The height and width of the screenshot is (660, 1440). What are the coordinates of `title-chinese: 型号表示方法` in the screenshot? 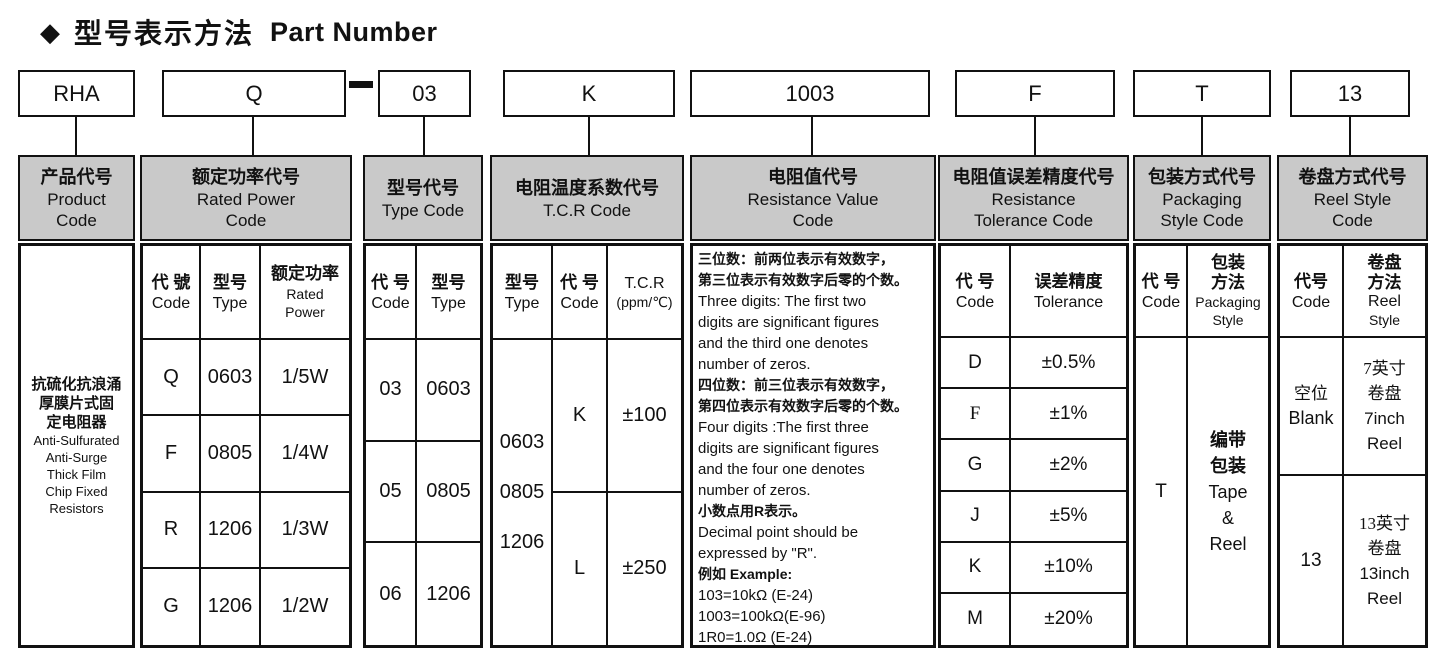 It's located at (164, 33).